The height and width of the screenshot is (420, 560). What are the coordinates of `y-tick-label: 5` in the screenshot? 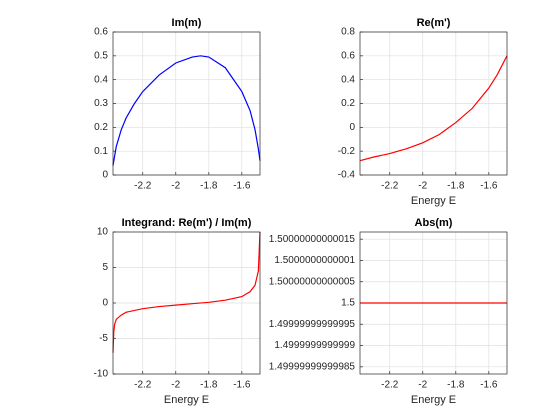 It's located at (105, 267).